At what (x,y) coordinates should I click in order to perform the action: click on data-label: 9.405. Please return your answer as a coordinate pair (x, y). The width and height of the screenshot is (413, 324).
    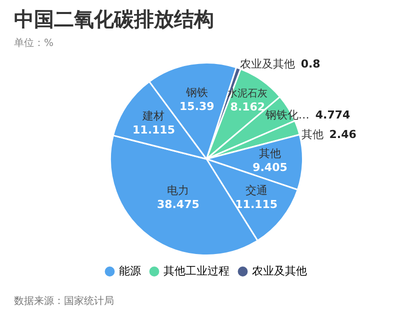
    Looking at the image, I should click on (270, 167).